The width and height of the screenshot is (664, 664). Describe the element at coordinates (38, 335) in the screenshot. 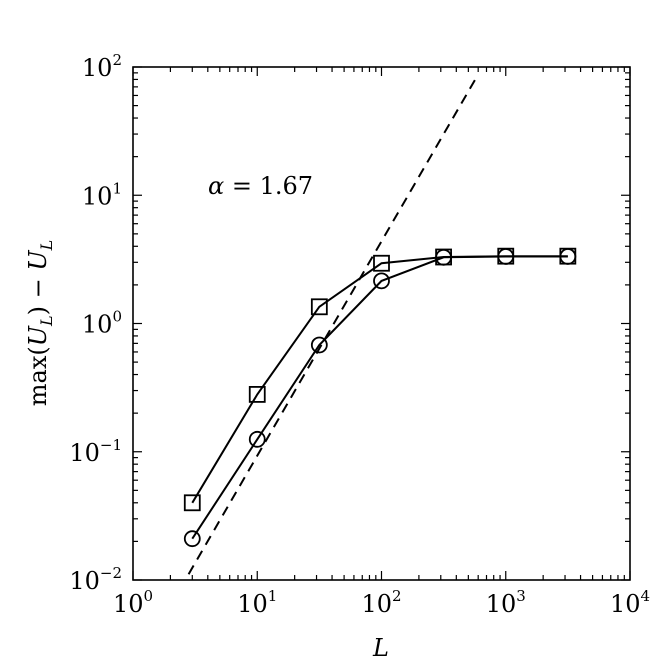

I see `y-label-var: U` at that location.